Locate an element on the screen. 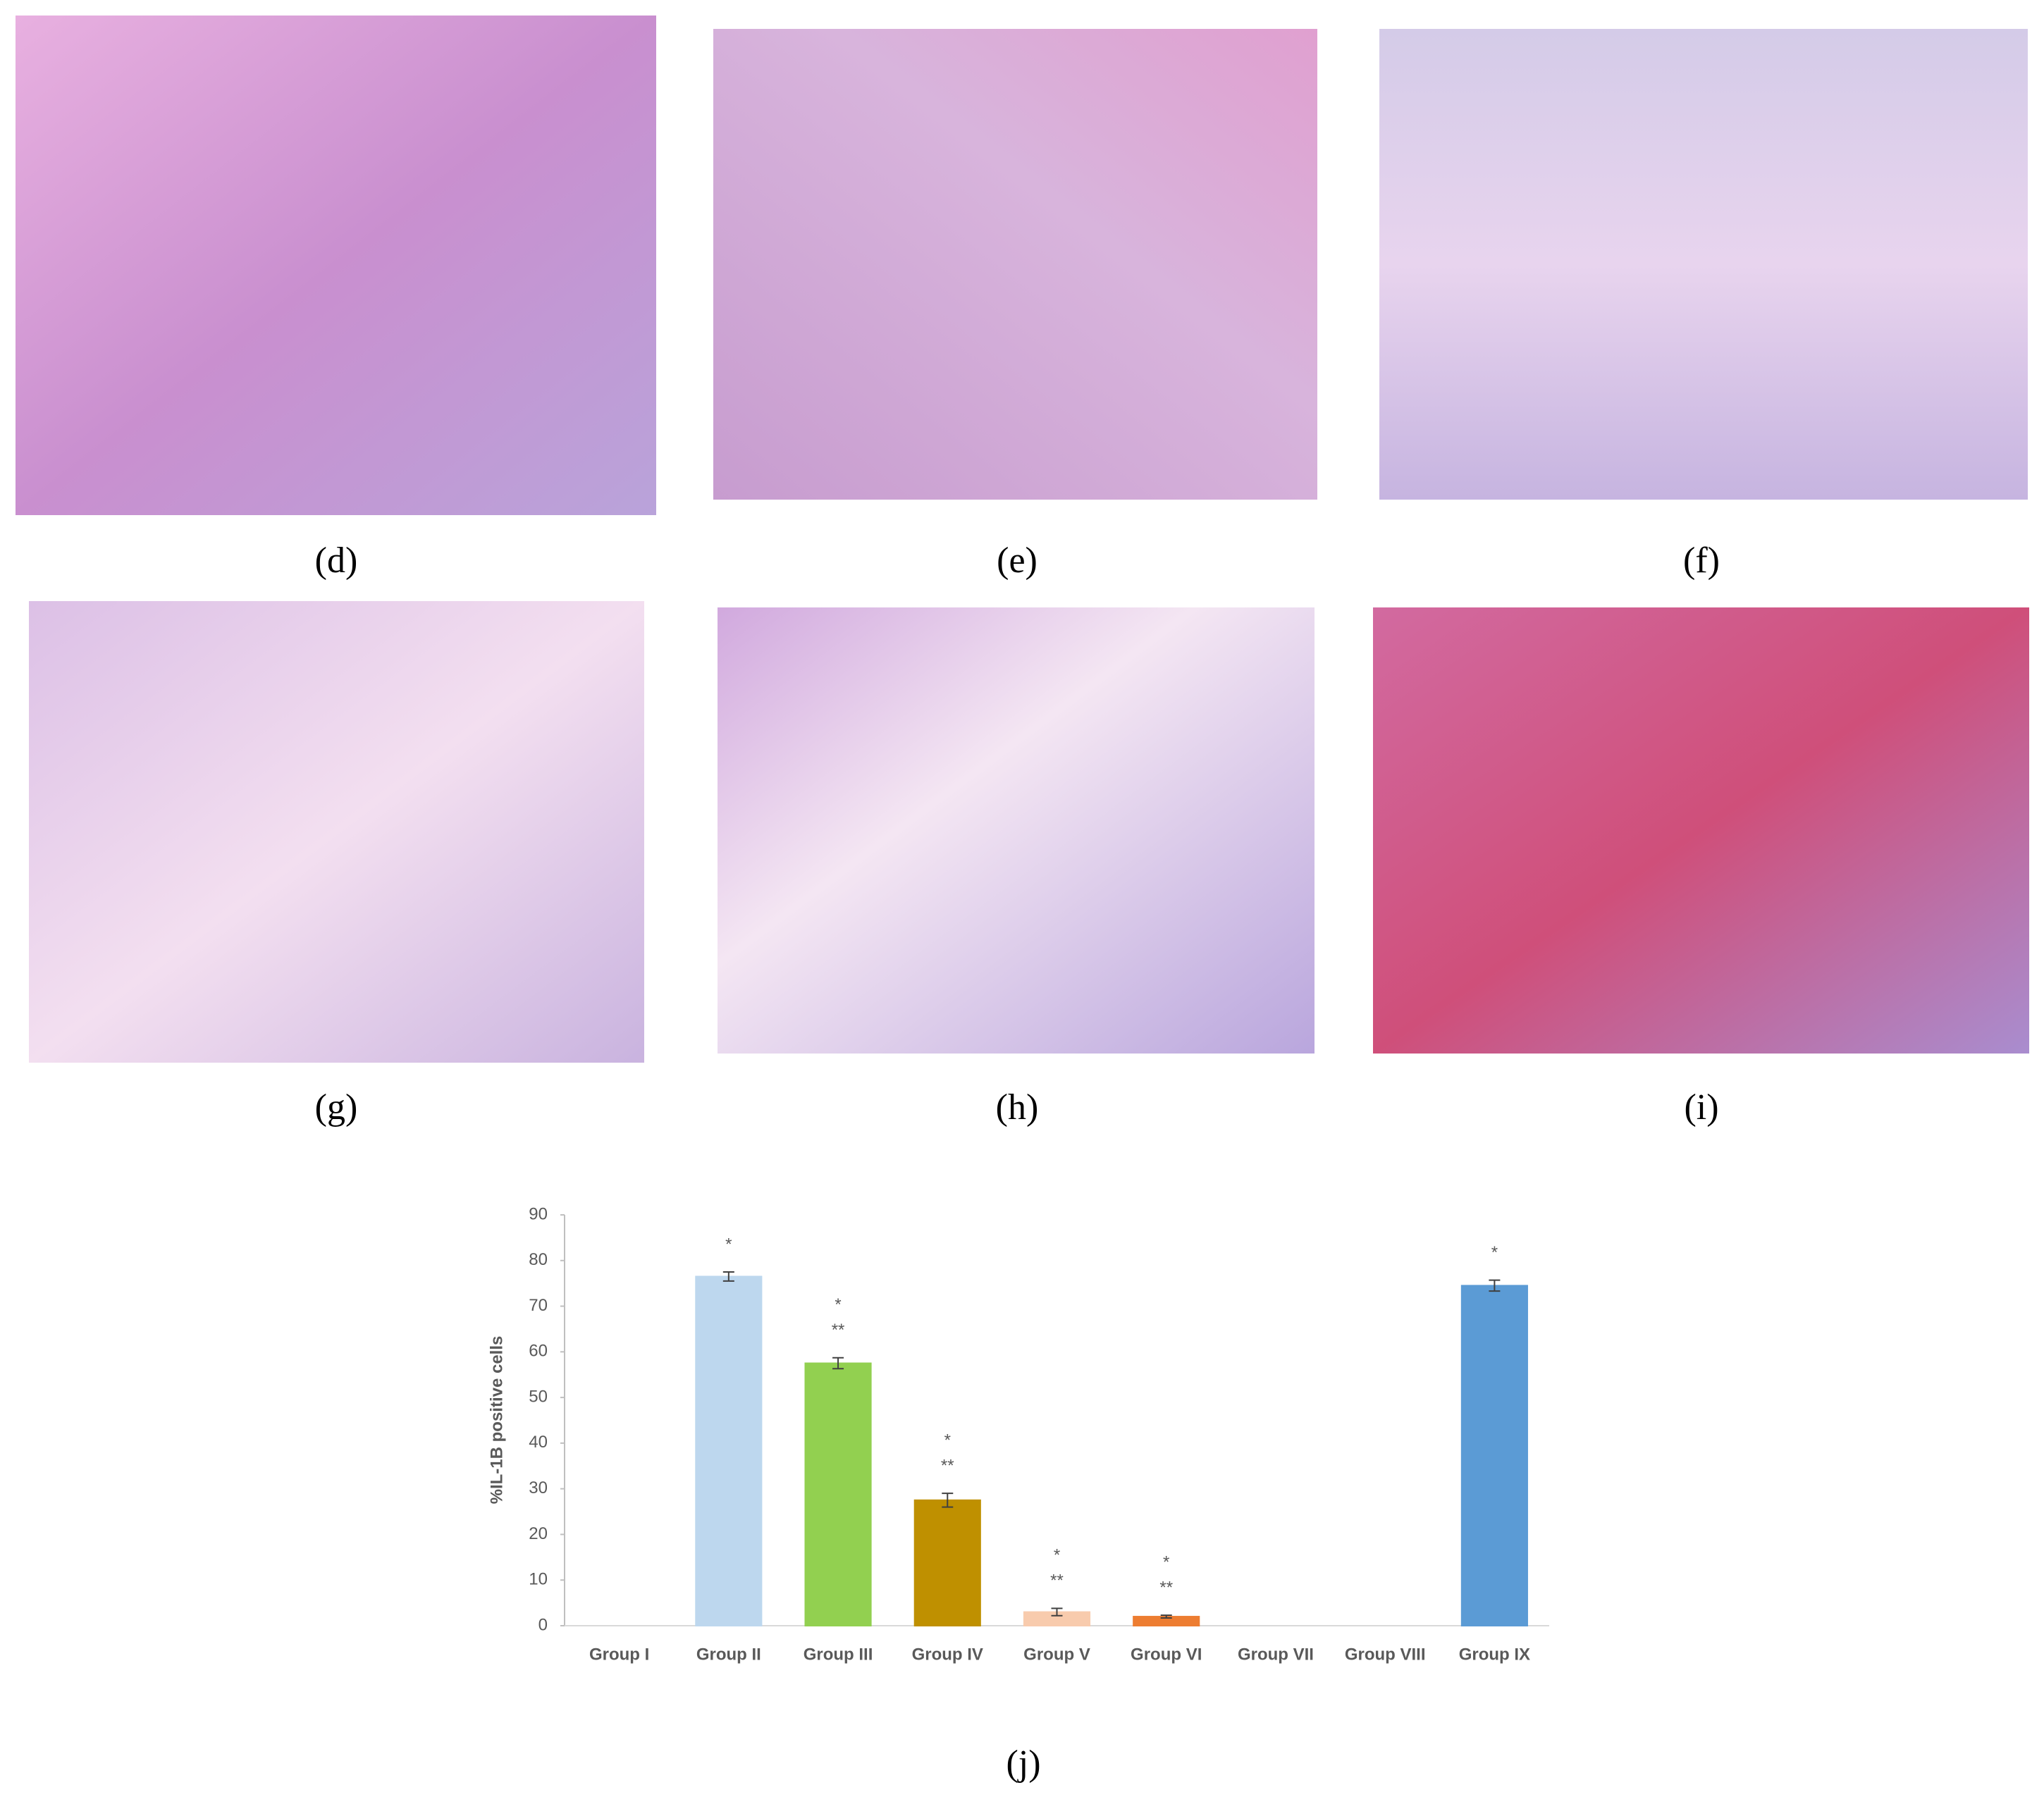 This screenshot has height=1804, width=2044. y-tick-label: 30 is located at coordinates (539, 1488).